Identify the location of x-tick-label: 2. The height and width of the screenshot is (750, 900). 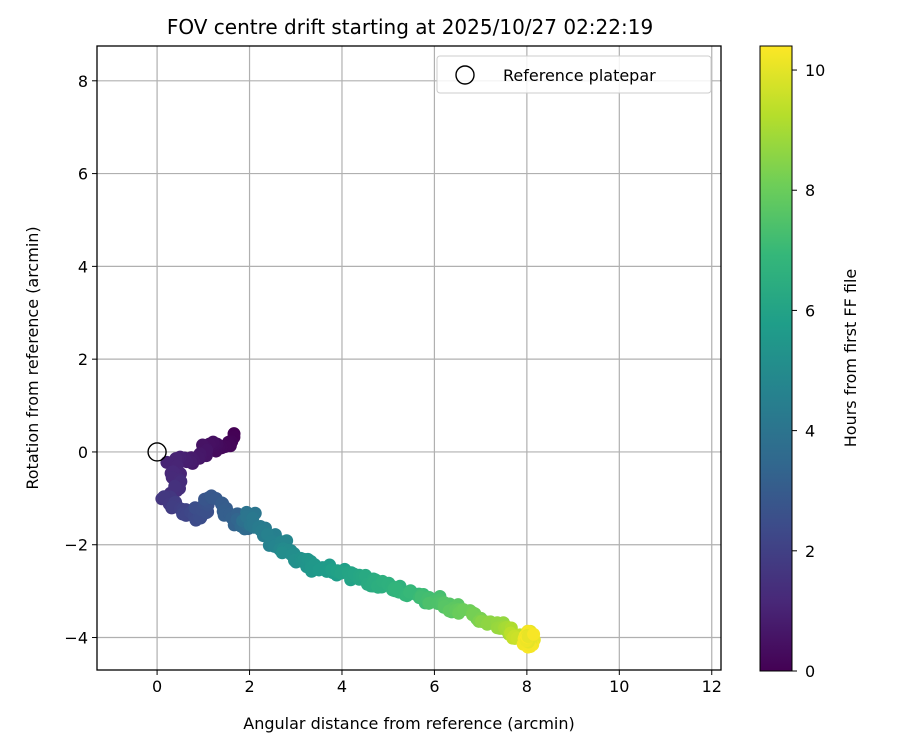
(249, 686).